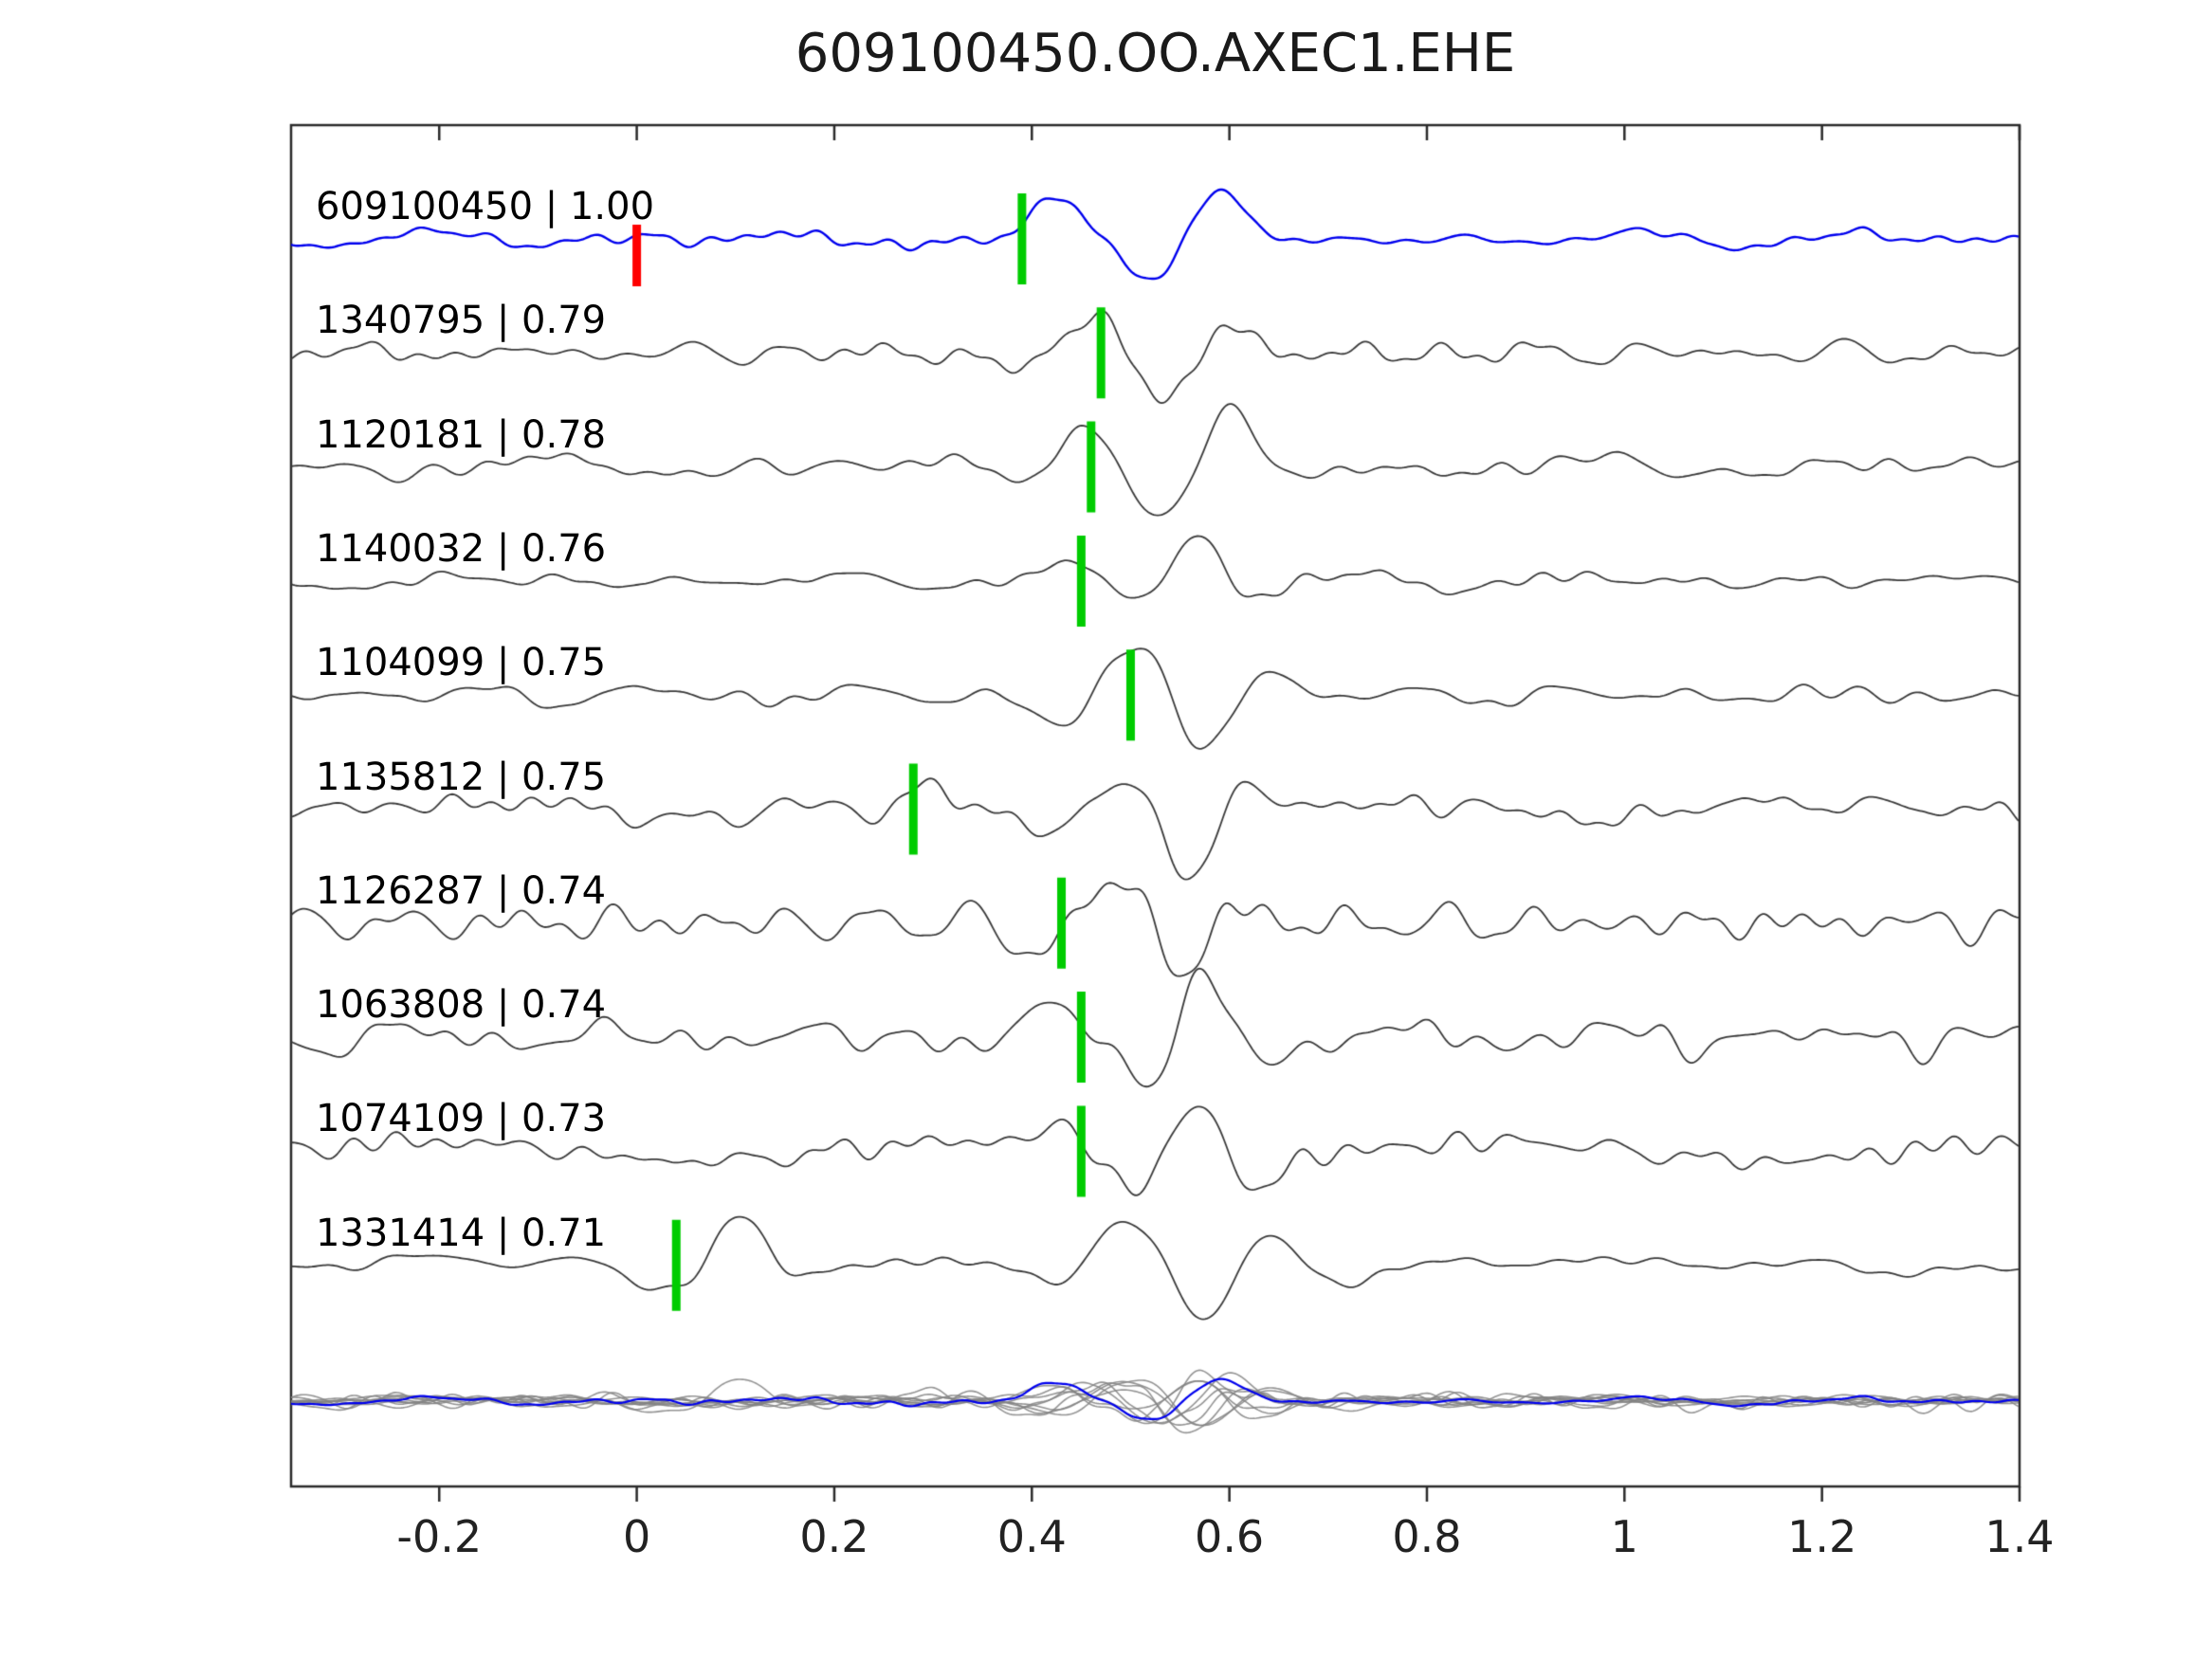  Describe the element at coordinates (1822, 1536) in the screenshot. I see `x-tick-label: 1.2` at that location.